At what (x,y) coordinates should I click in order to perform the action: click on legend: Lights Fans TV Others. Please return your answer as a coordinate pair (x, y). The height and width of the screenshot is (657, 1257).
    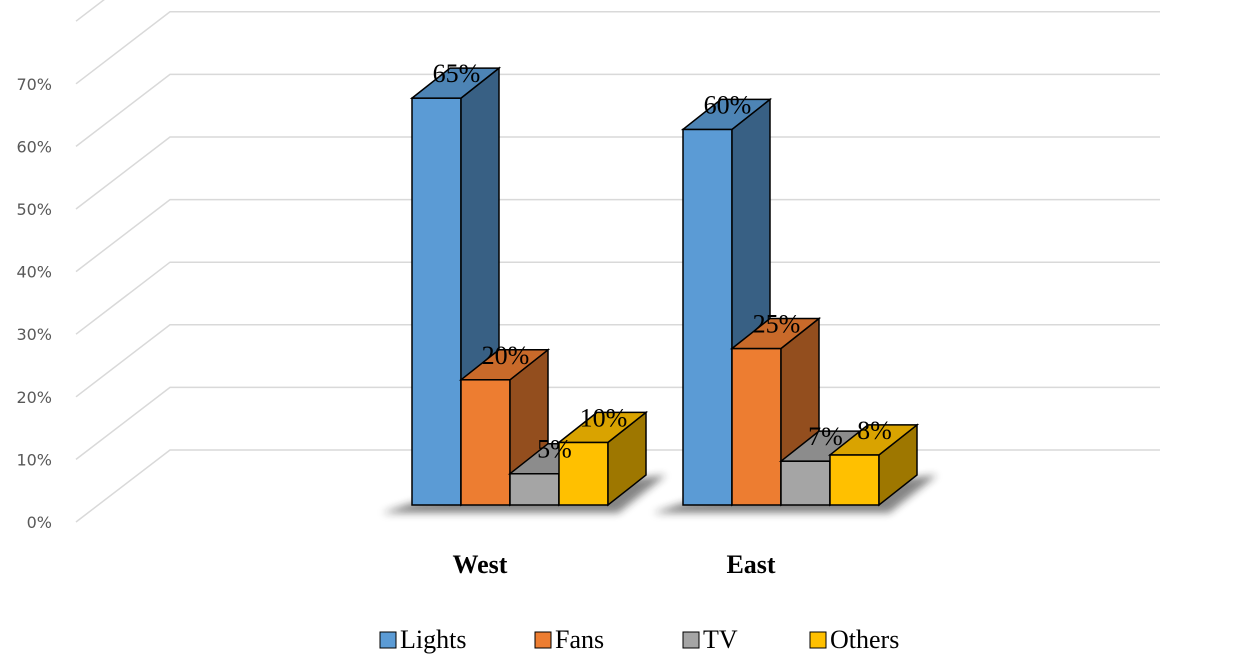
    Looking at the image, I should click on (639, 639).